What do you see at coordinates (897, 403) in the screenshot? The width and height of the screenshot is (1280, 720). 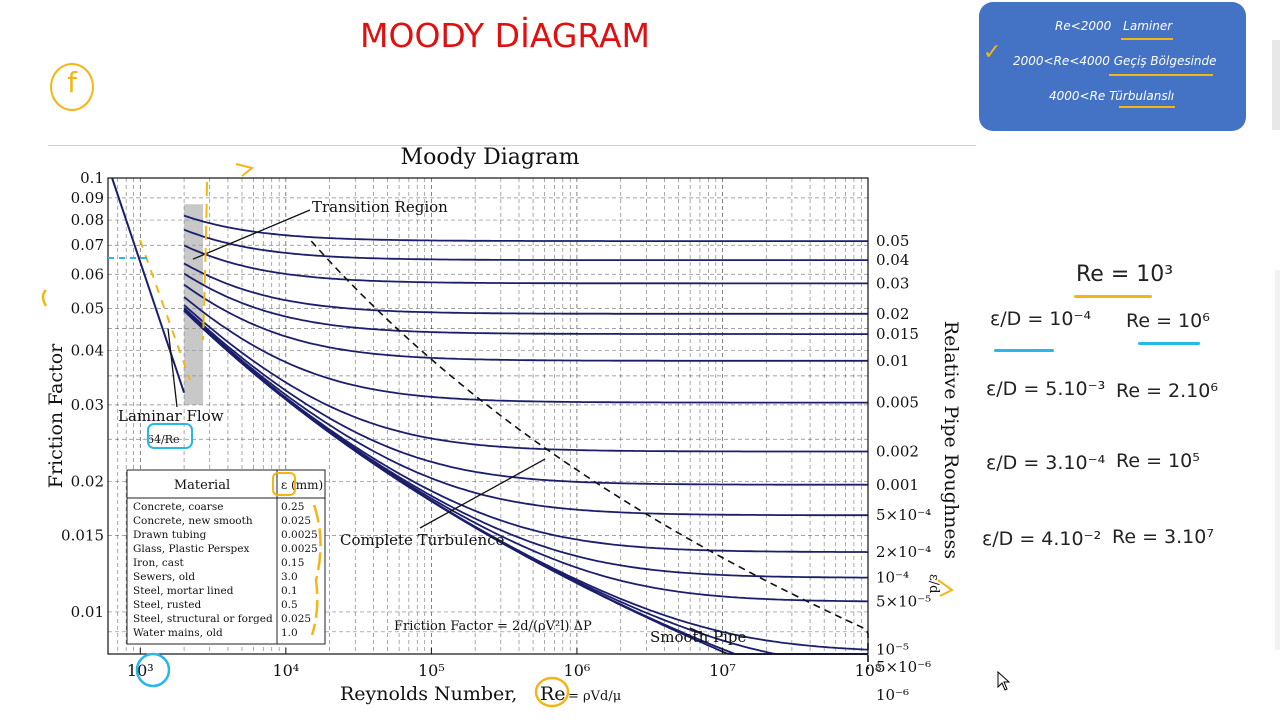 I see `roughness-label: 0.005` at bounding box center [897, 403].